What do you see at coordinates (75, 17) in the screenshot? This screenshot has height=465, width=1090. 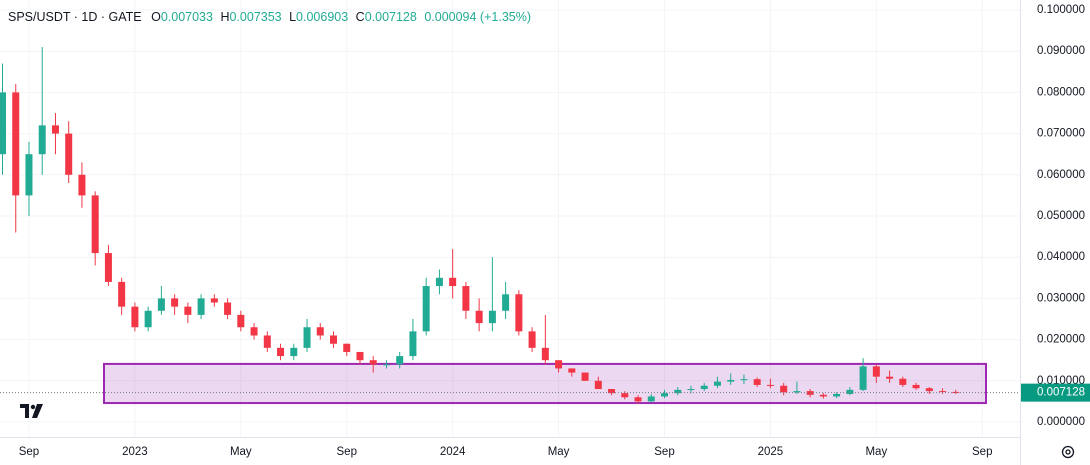 I see `symbol: SPS/USDT · 1D · GATE` at bounding box center [75, 17].